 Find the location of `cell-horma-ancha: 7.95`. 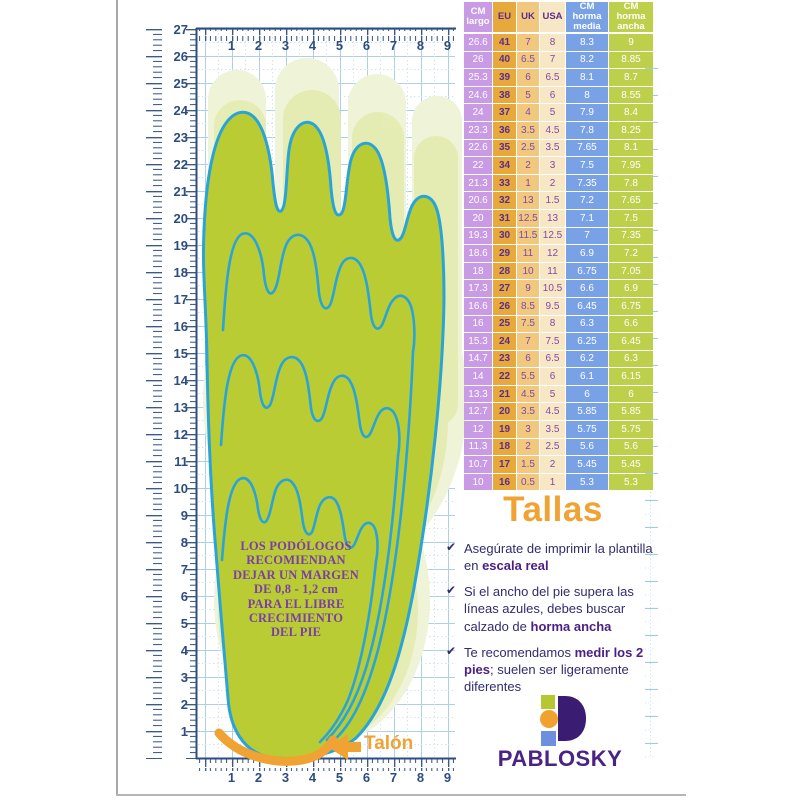

cell-horma-ancha: 7.95 is located at coordinates (631, 165).